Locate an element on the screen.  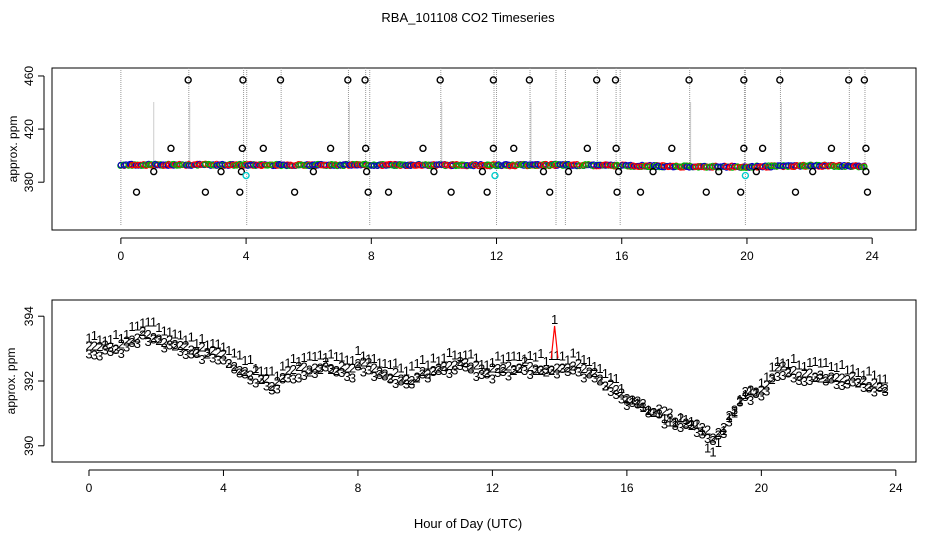
x-tick-label: 12 is located at coordinates (493, 488).